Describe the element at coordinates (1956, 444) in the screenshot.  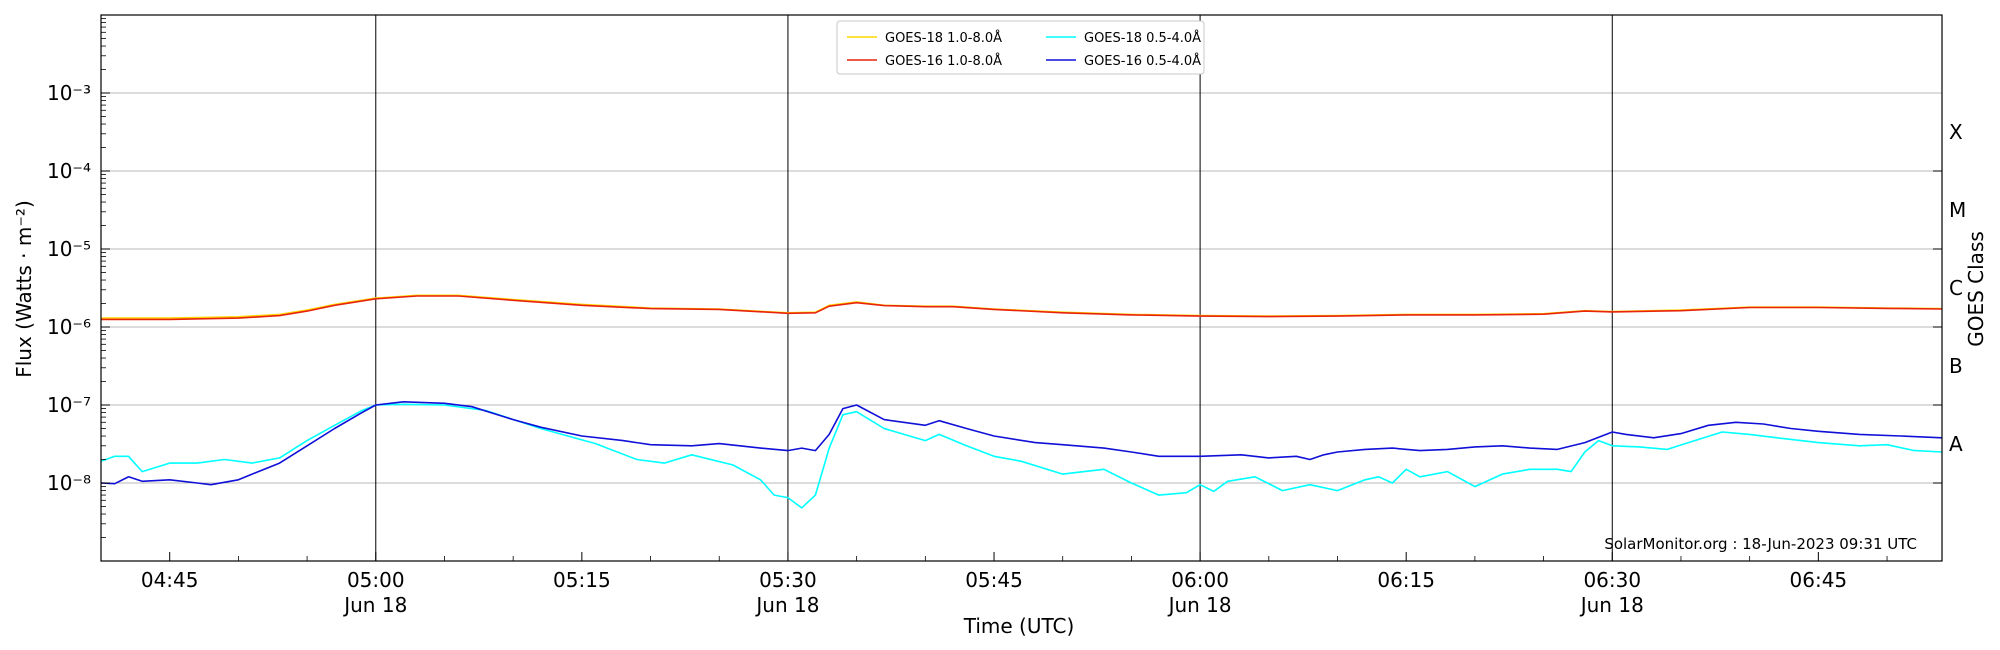
I see `goes-class-label: A` at that location.